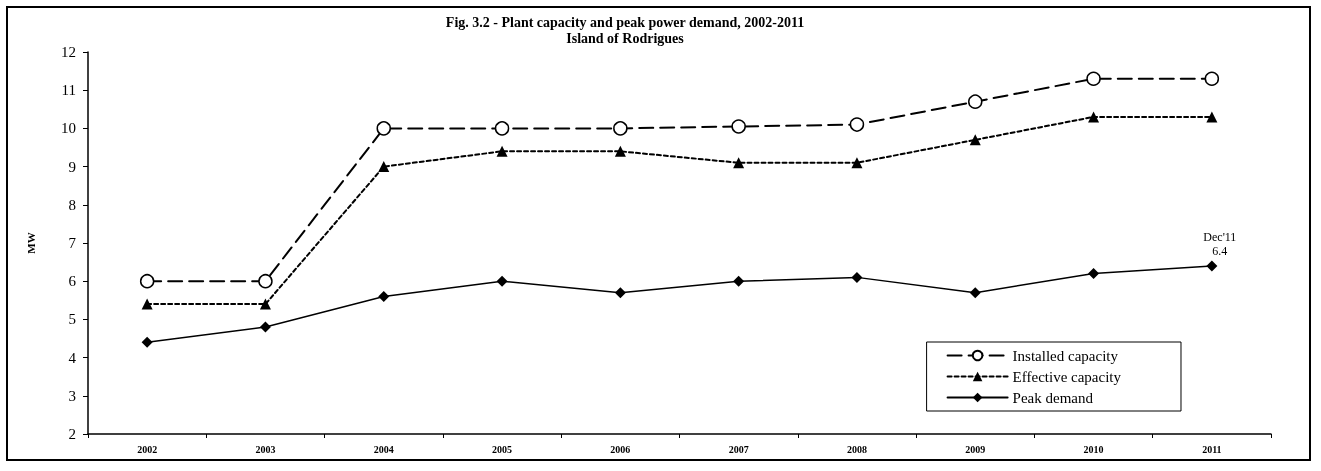  I want to click on y-tick-label: 8, so click(72, 204).